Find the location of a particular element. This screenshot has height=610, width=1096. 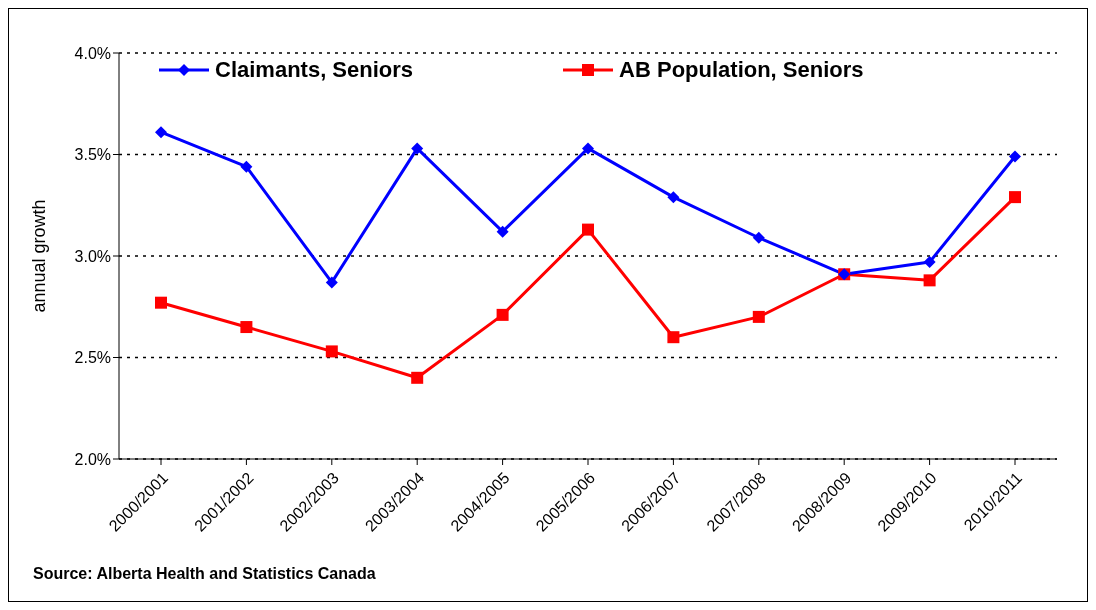

legend-label: AB Population, Seniors is located at coordinates (741, 70).